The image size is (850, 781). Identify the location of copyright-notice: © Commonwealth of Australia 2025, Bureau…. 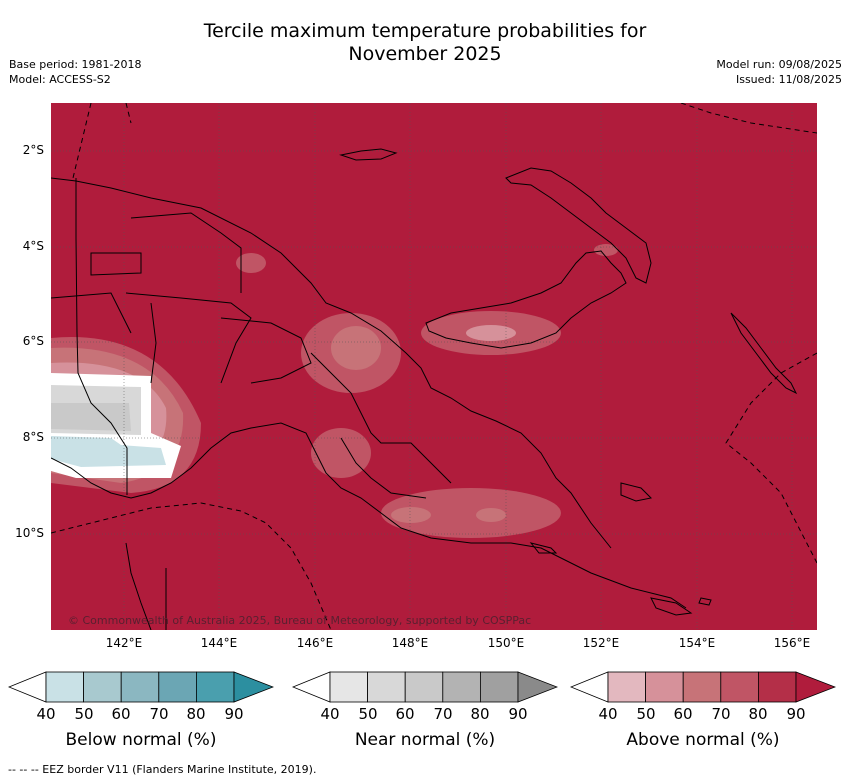
(300, 620).